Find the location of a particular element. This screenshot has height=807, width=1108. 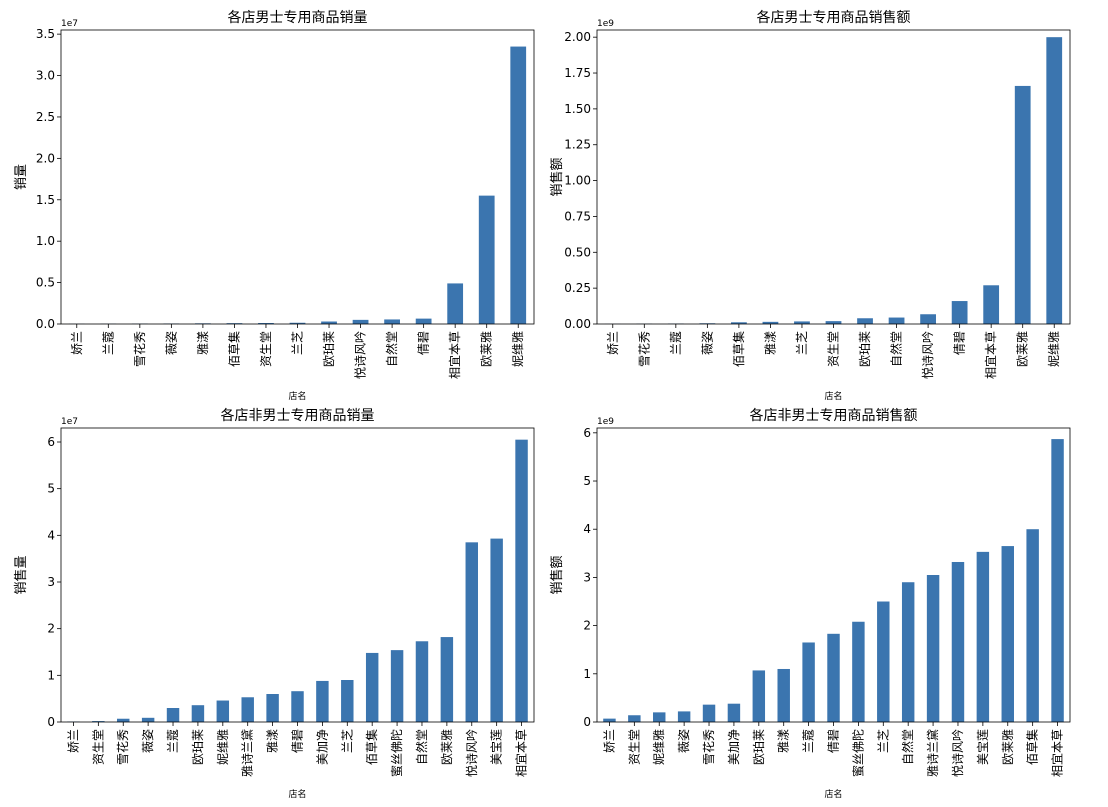

bar-雅诗兰黛 is located at coordinates (247, 709).